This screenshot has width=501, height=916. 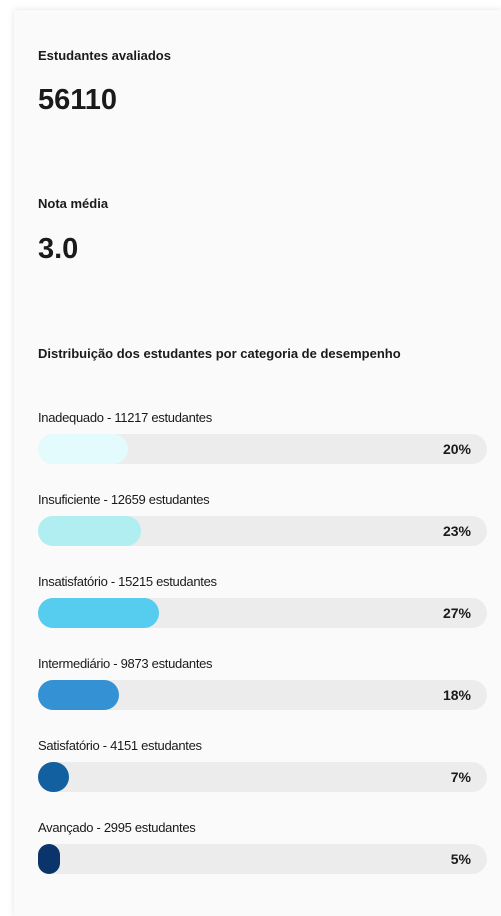 I want to click on category-label: Insatisfatório - 15215 estudantes, so click(x=127, y=581).